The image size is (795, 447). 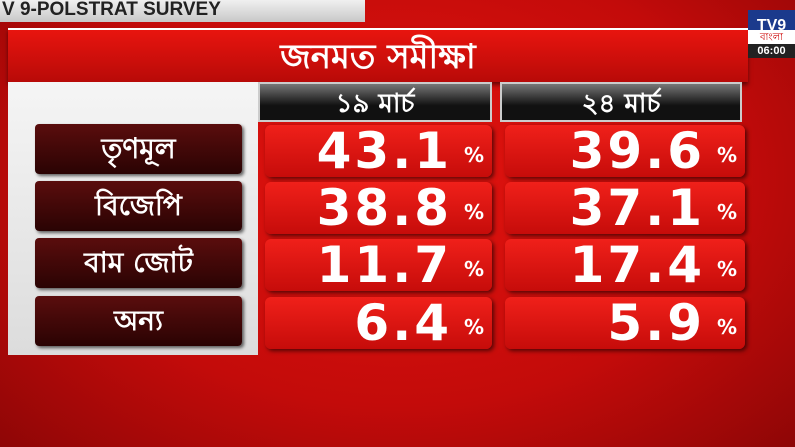 What do you see at coordinates (138, 149) in the screenshot?
I see `row-label: তৃণমূল` at bounding box center [138, 149].